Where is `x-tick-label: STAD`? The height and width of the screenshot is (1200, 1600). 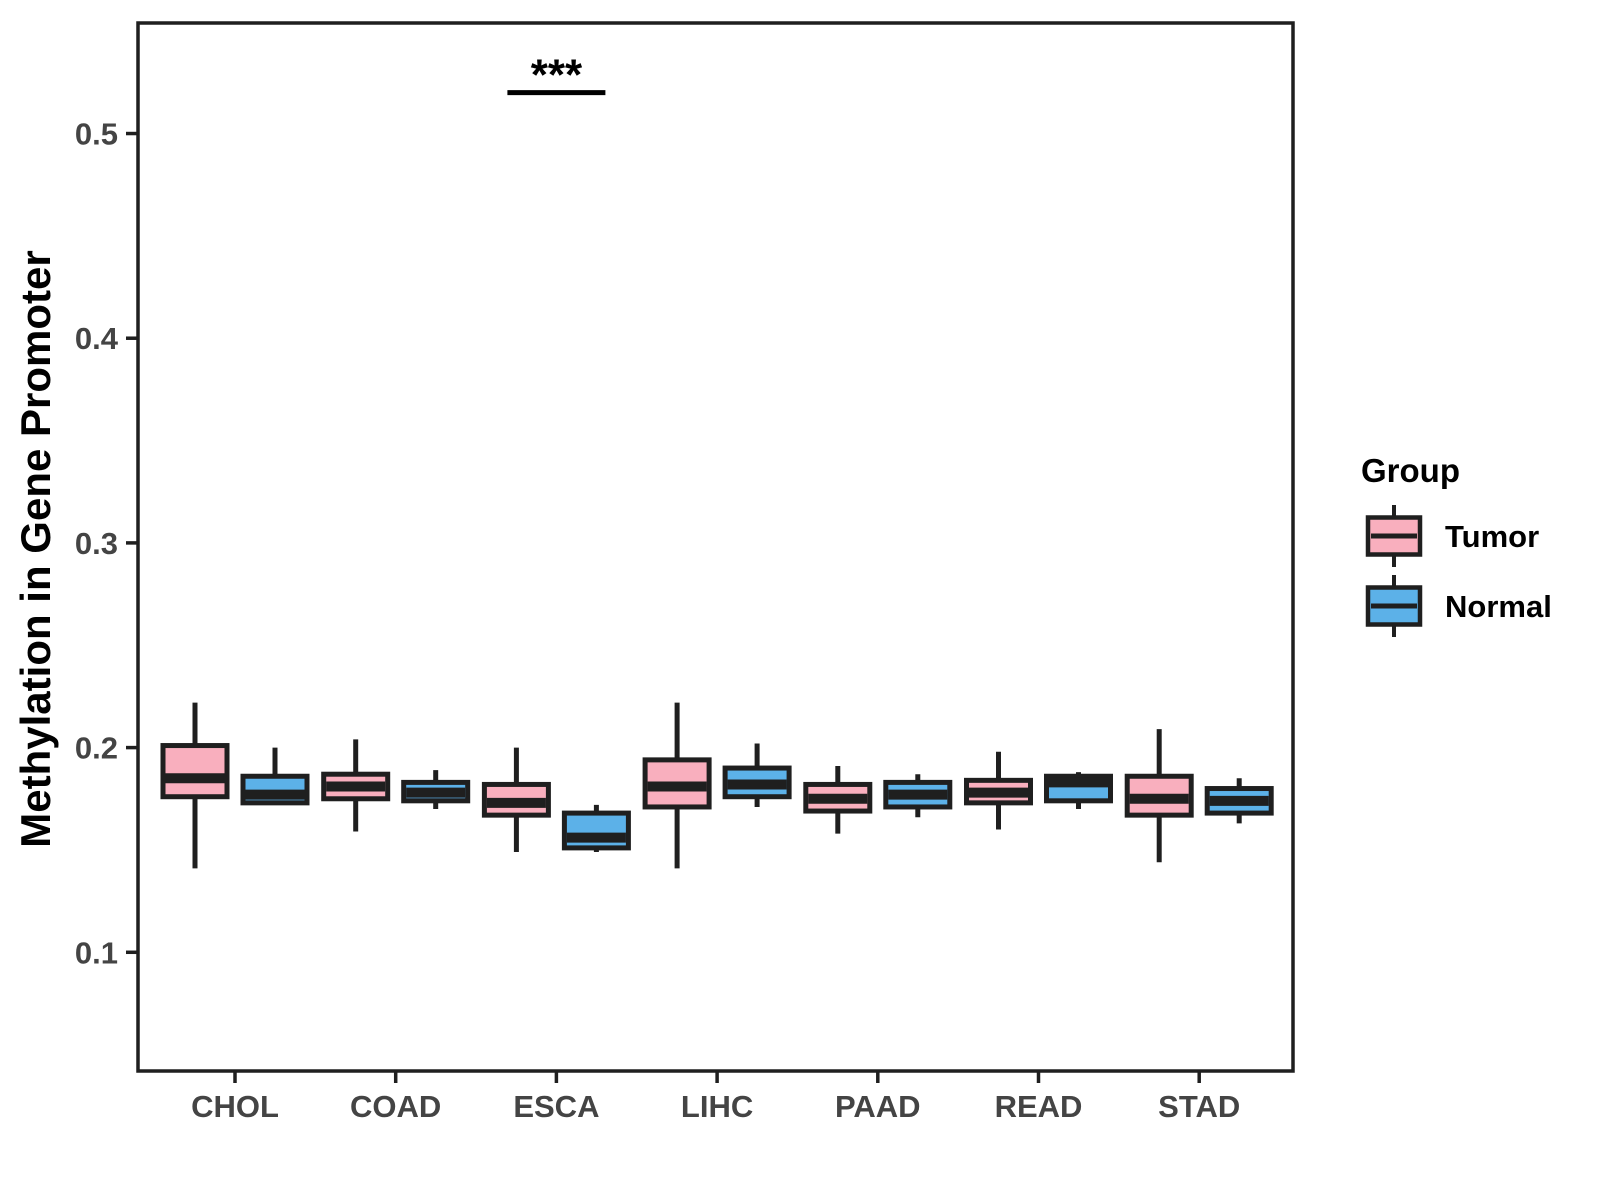
x-tick-label: STAD is located at coordinates (1199, 1106).